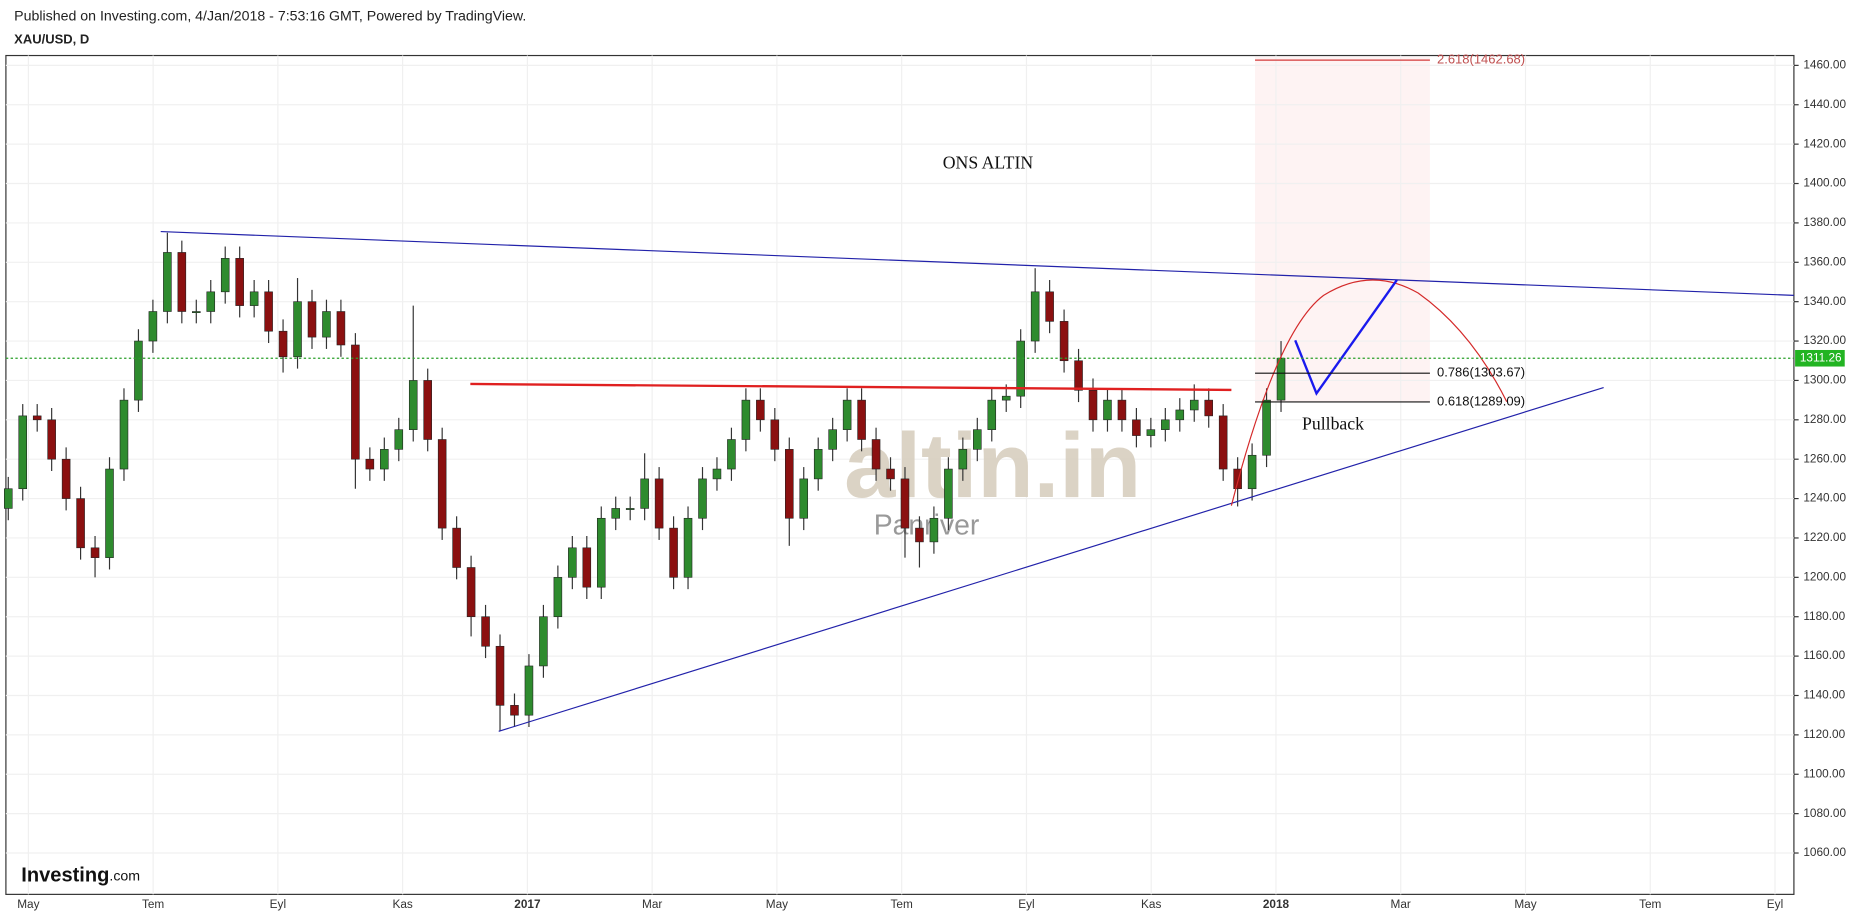 The height and width of the screenshot is (918, 1853). I want to click on logo: Investing.com, so click(80, 876).